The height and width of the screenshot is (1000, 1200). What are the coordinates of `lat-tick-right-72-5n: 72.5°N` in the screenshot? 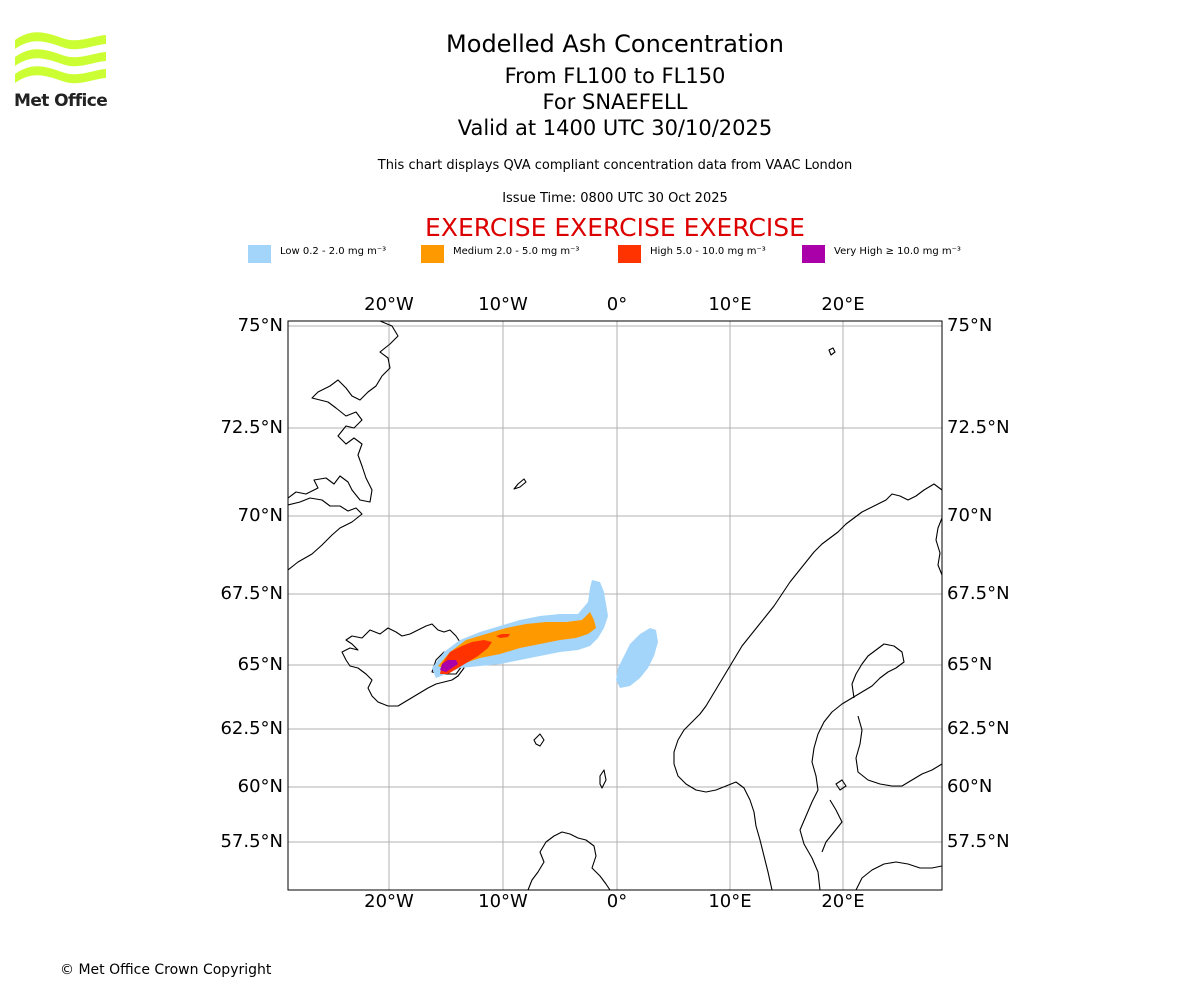 It's located at (978, 427).